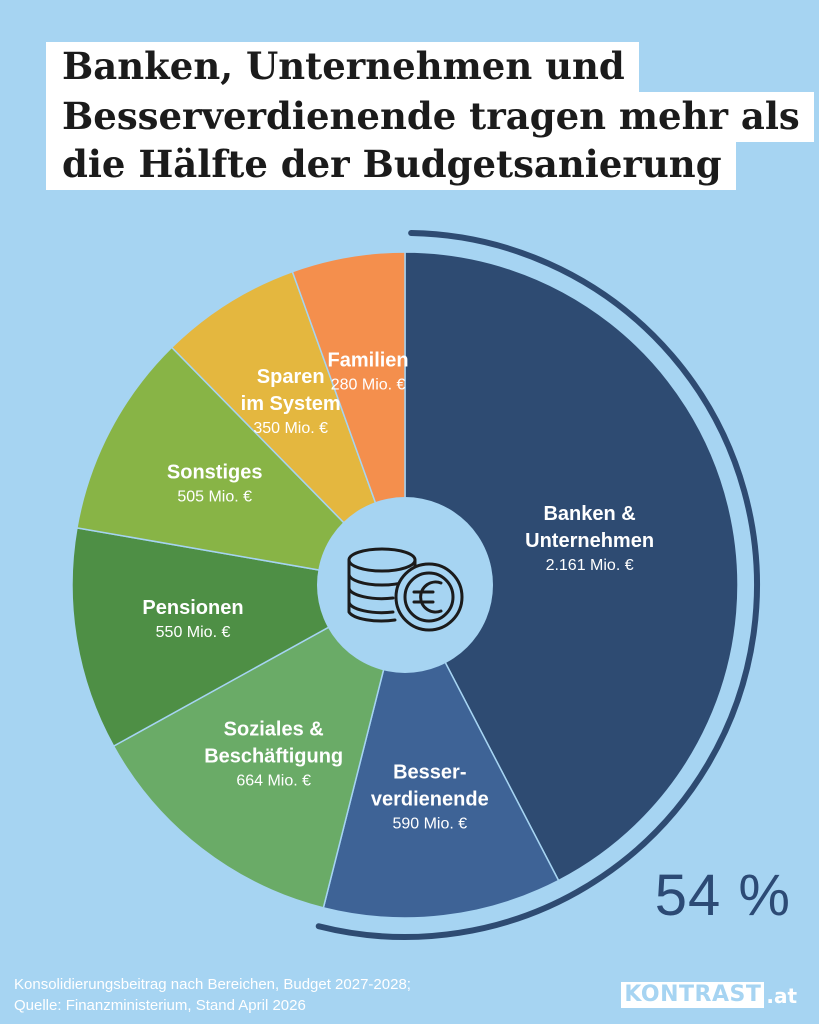 This screenshot has height=1024, width=819. What do you see at coordinates (693, 995) in the screenshot?
I see `logo-wordmark: KONTRAST` at bounding box center [693, 995].